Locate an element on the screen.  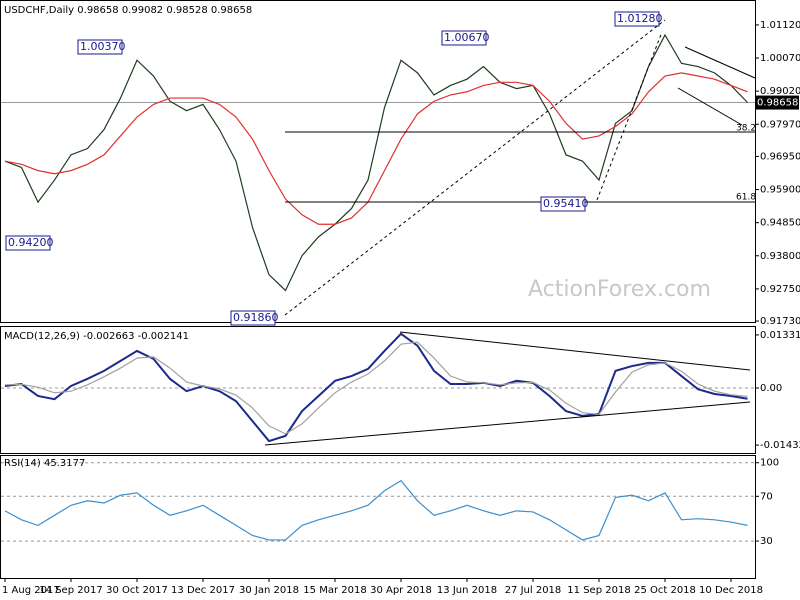
price-annotation: 1.01280 is located at coordinates (638, 19).